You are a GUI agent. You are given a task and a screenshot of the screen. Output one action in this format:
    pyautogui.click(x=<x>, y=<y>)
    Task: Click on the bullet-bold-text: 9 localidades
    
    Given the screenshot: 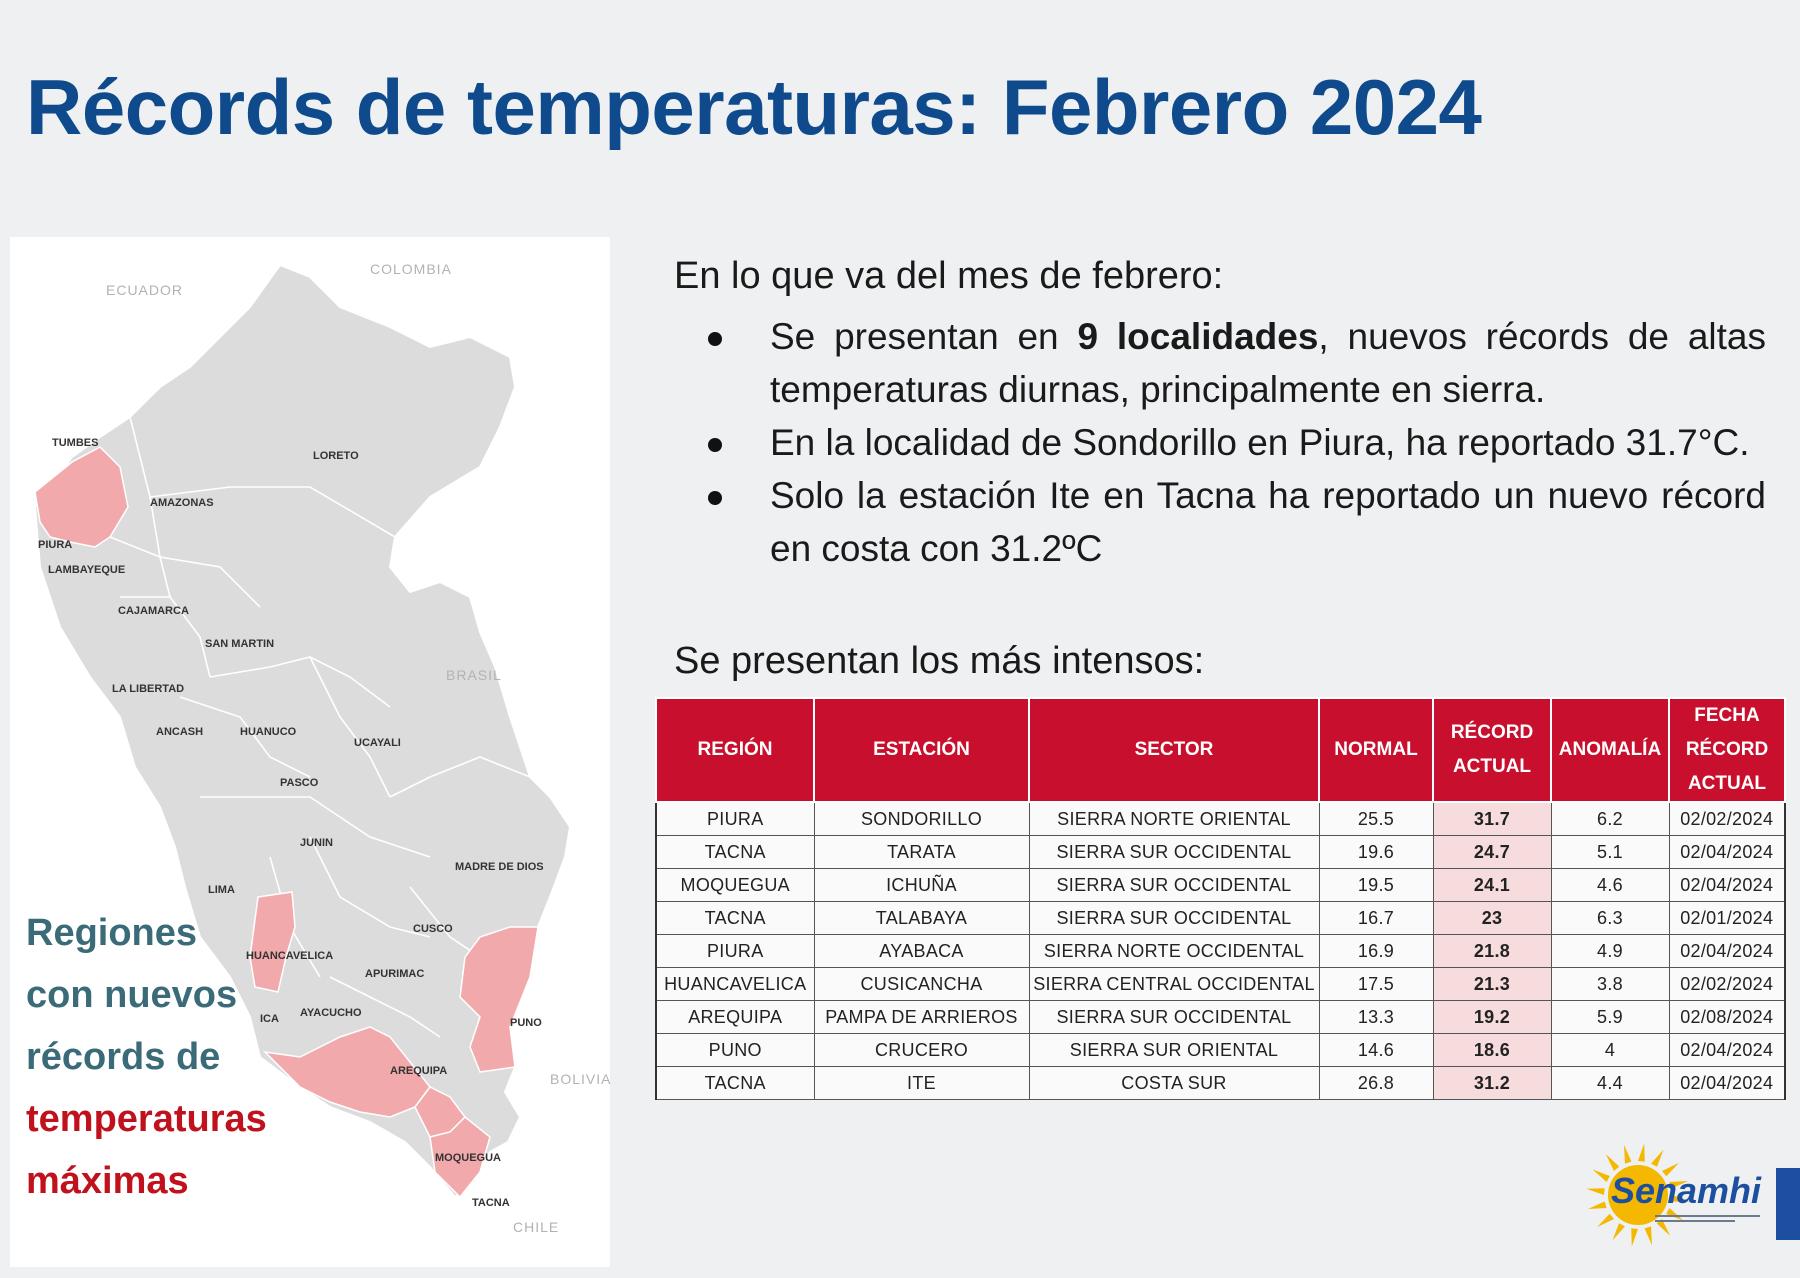 What is the action you would take?
    pyautogui.click(x=1198, y=336)
    